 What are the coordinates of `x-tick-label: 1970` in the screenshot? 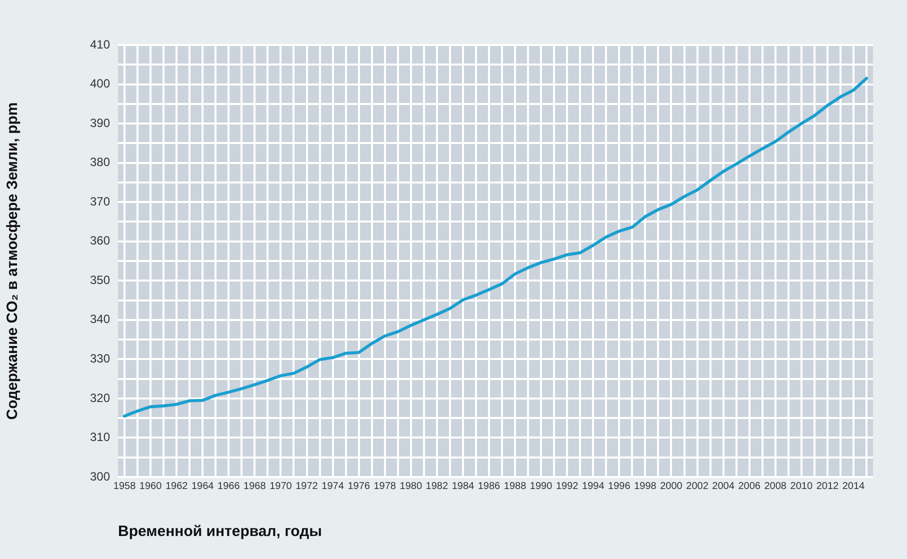 It's located at (281, 486).